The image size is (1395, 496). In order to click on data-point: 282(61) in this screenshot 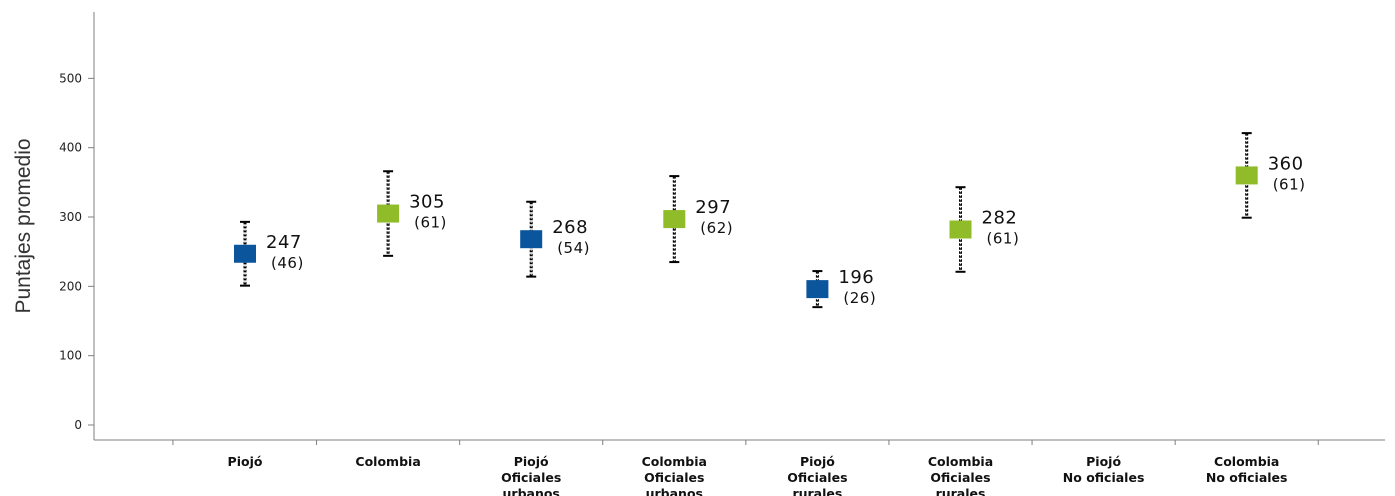, I will do `click(984, 229)`.